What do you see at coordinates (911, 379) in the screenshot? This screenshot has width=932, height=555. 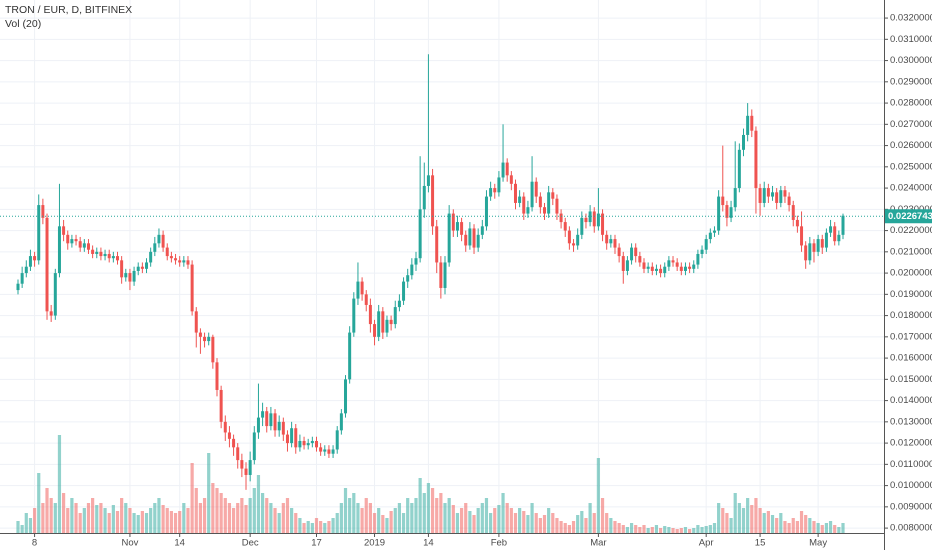 I see `y-tick-label: 0.01500000` at bounding box center [911, 379].